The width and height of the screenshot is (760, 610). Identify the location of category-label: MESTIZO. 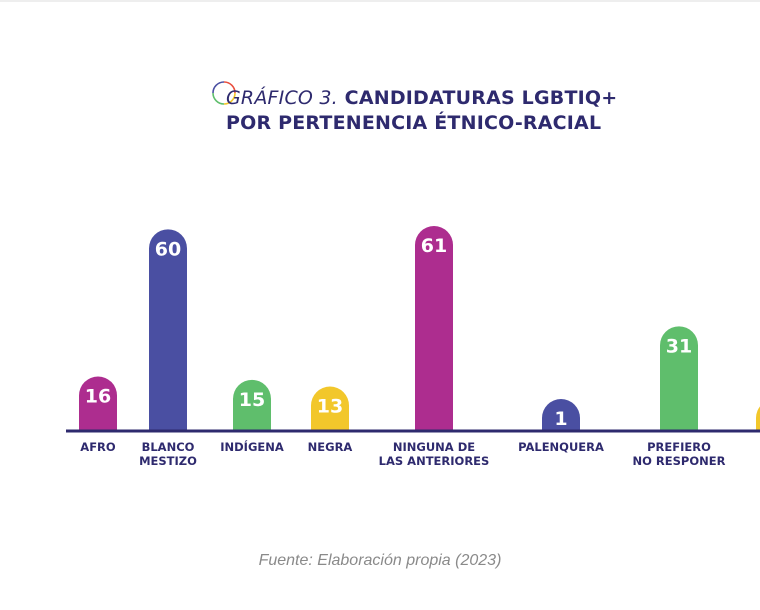
(168, 461).